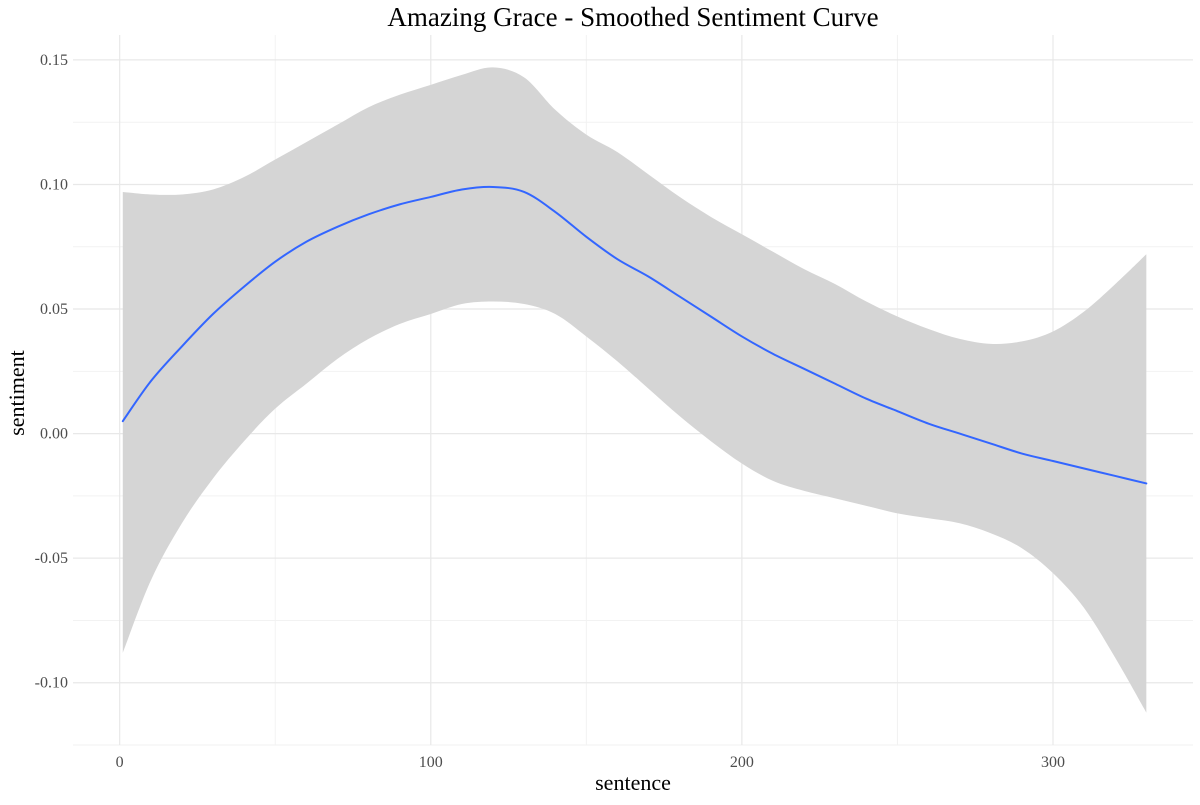 The width and height of the screenshot is (1200, 805). I want to click on y-tick-label: 0.05, so click(54, 309).